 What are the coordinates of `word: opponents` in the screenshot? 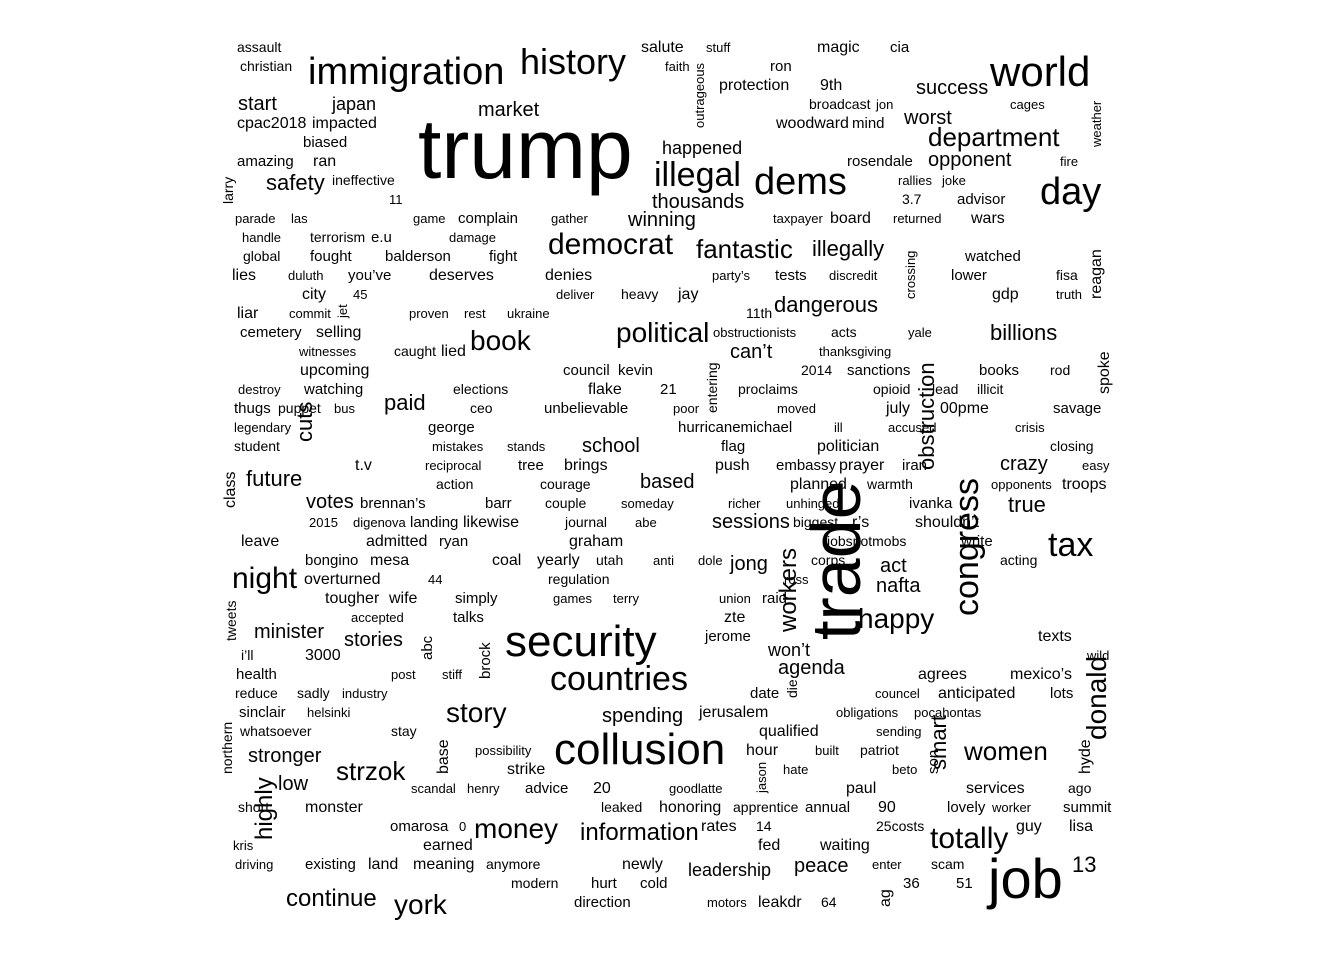 It's located at (1021, 484).